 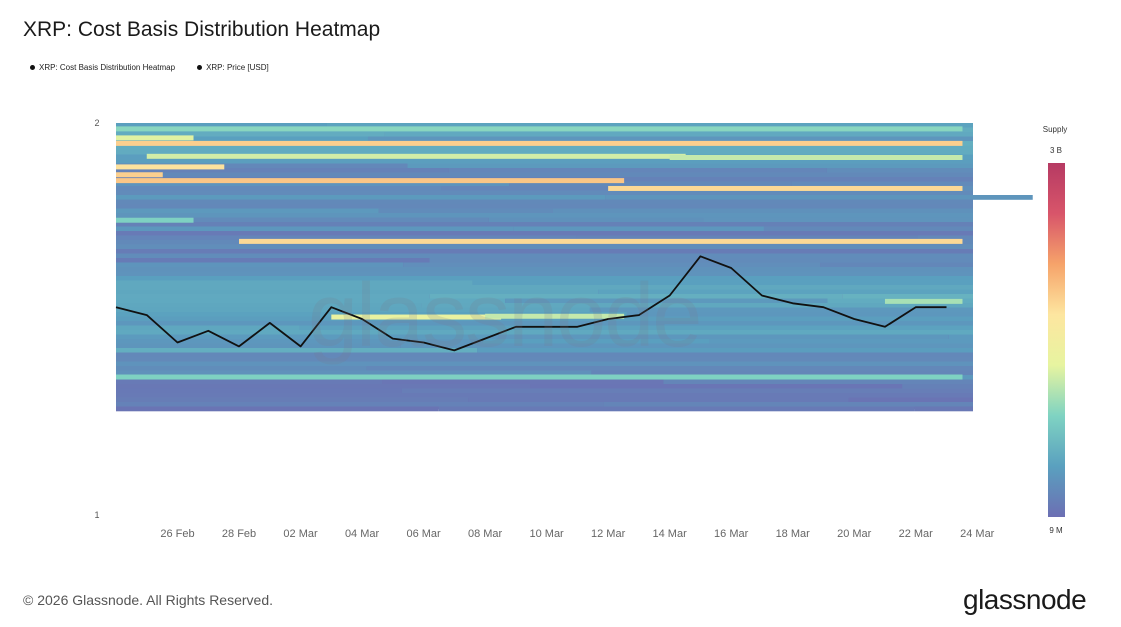 What do you see at coordinates (485, 534) in the screenshot?
I see `x-tick-label: 08 Mar` at bounding box center [485, 534].